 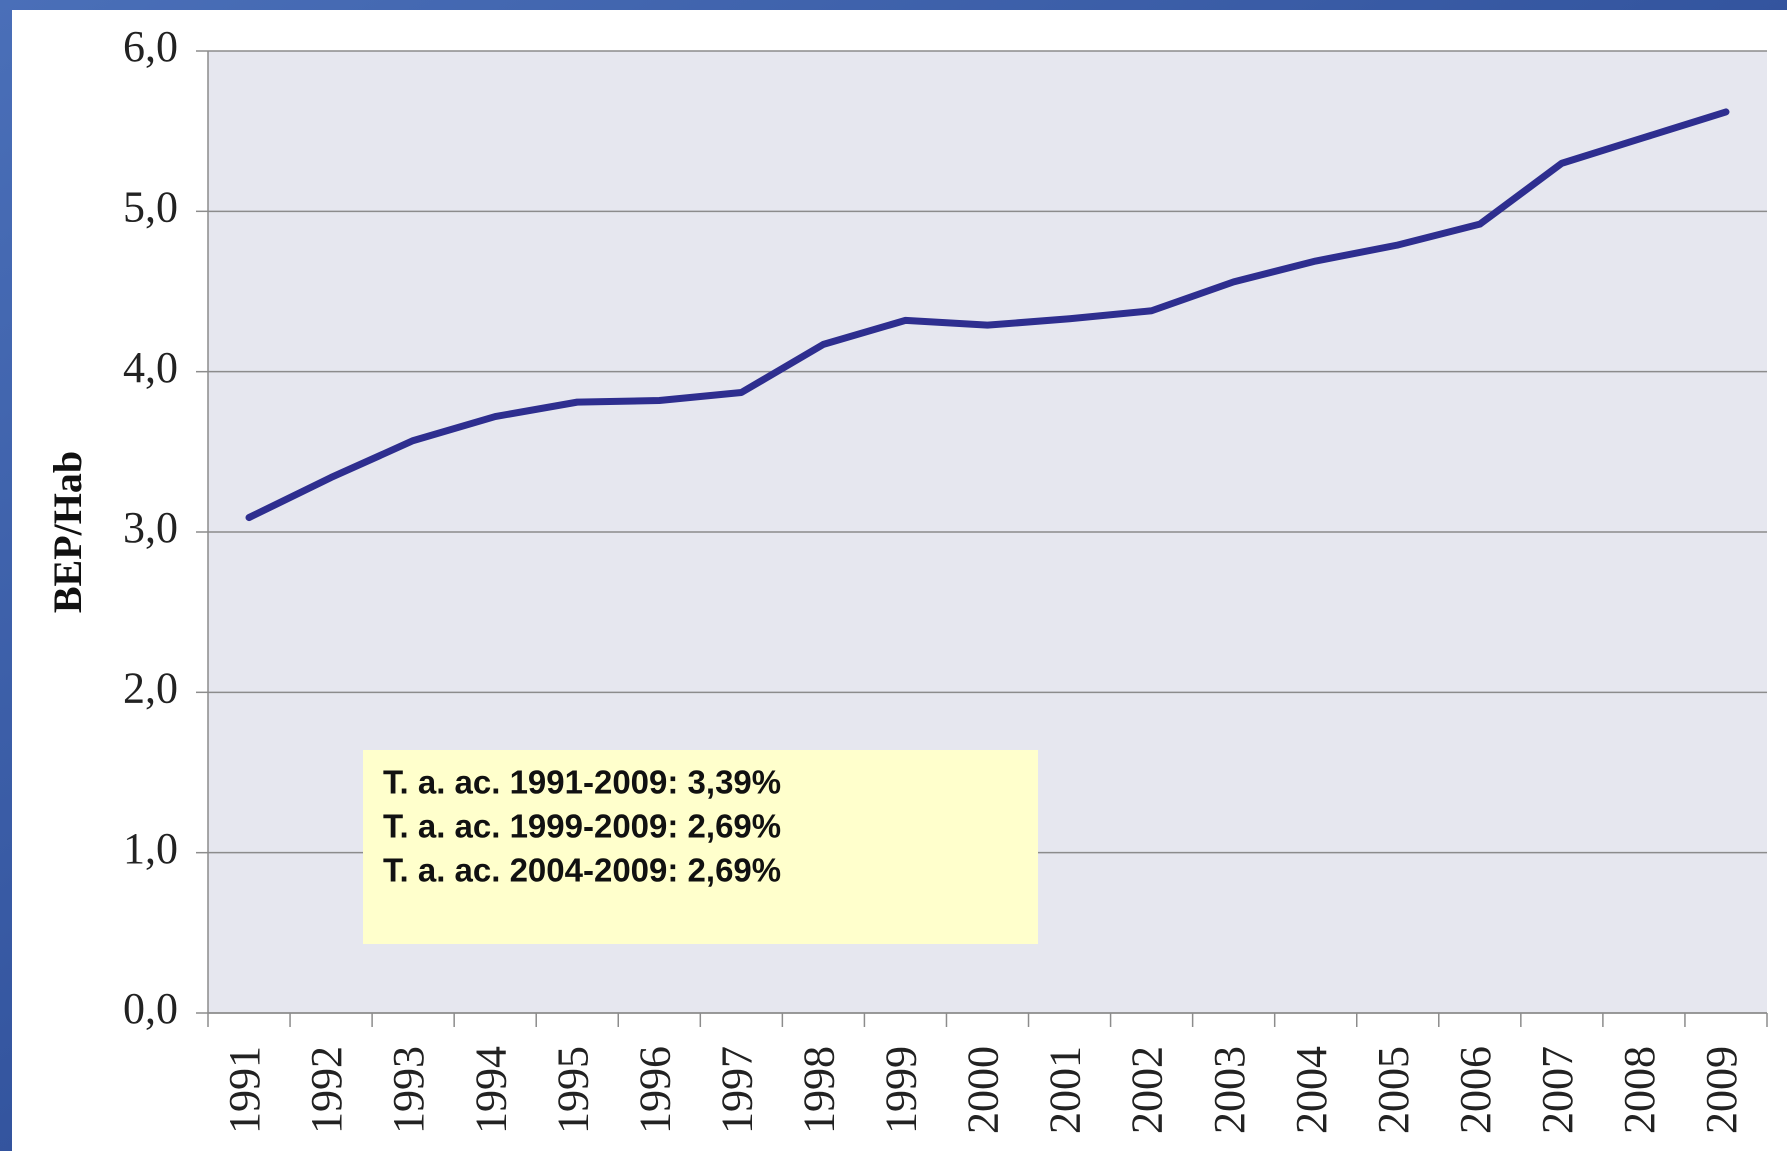 What do you see at coordinates (150, 206) in the screenshot?
I see `y-tick-label: 5,0` at bounding box center [150, 206].